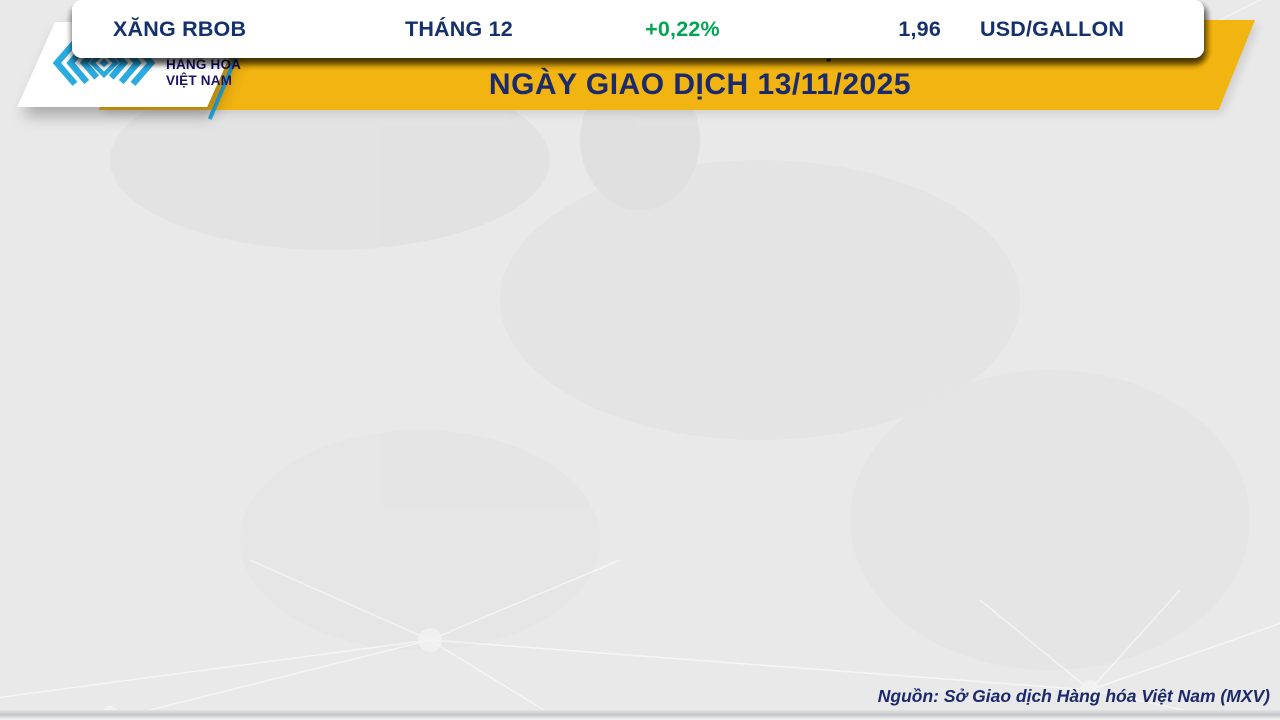 The height and width of the screenshot is (720, 1280). What do you see at coordinates (198, 61) in the screenshot?
I see `trademark-symbol: ™` at bounding box center [198, 61].